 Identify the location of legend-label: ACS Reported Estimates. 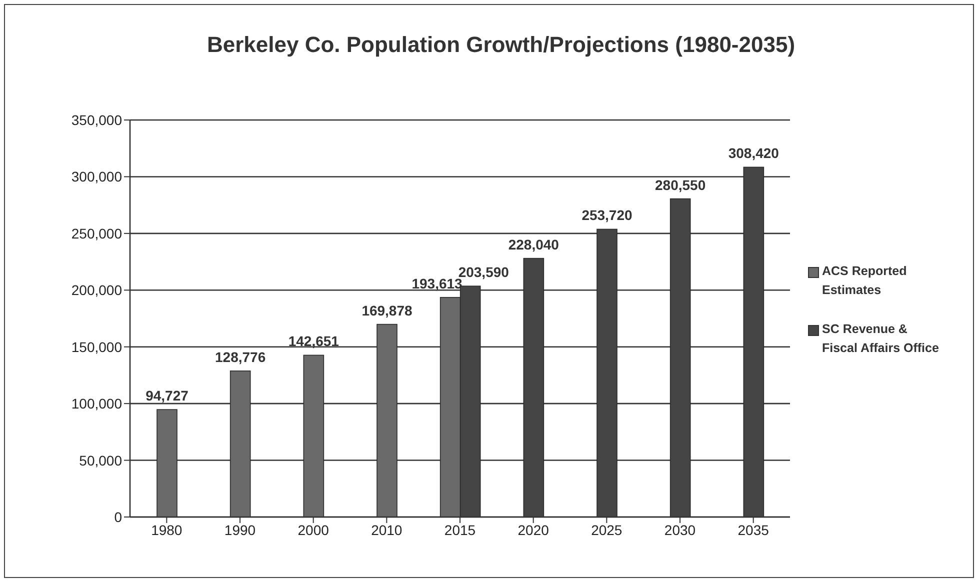
(865, 281).